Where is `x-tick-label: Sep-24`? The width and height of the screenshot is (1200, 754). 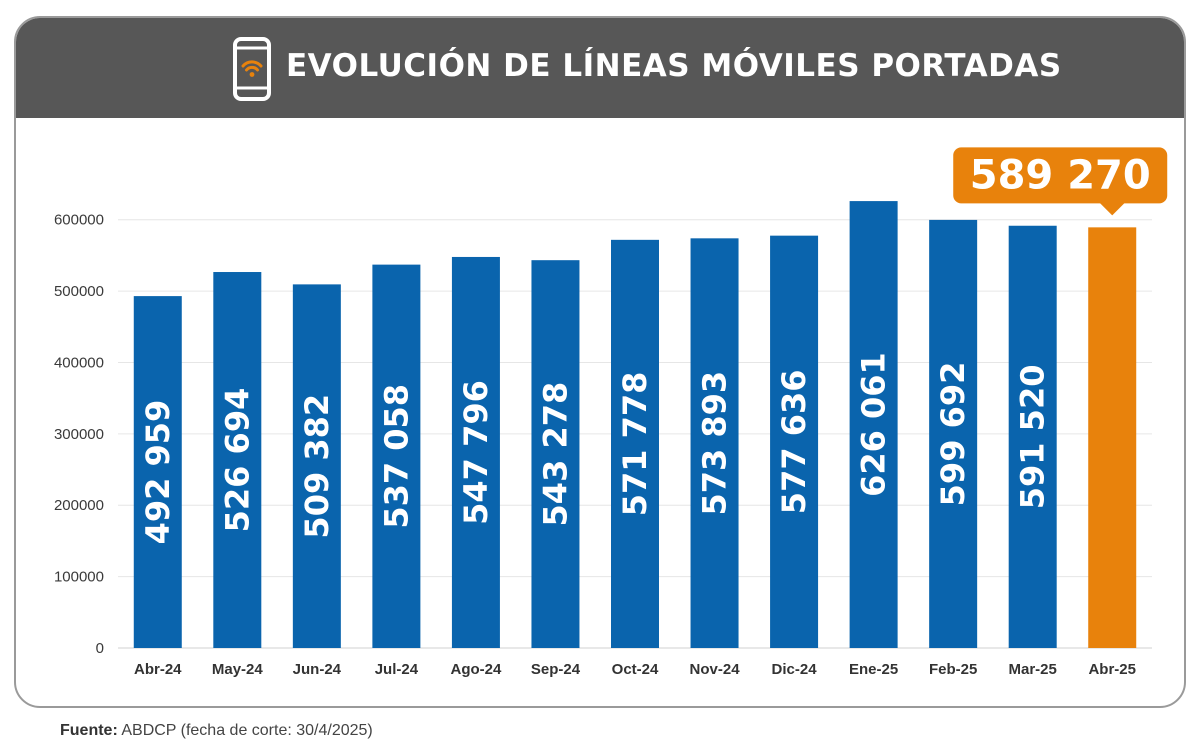 x-tick-label: Sep-24 is located at coordinates (556, 669).